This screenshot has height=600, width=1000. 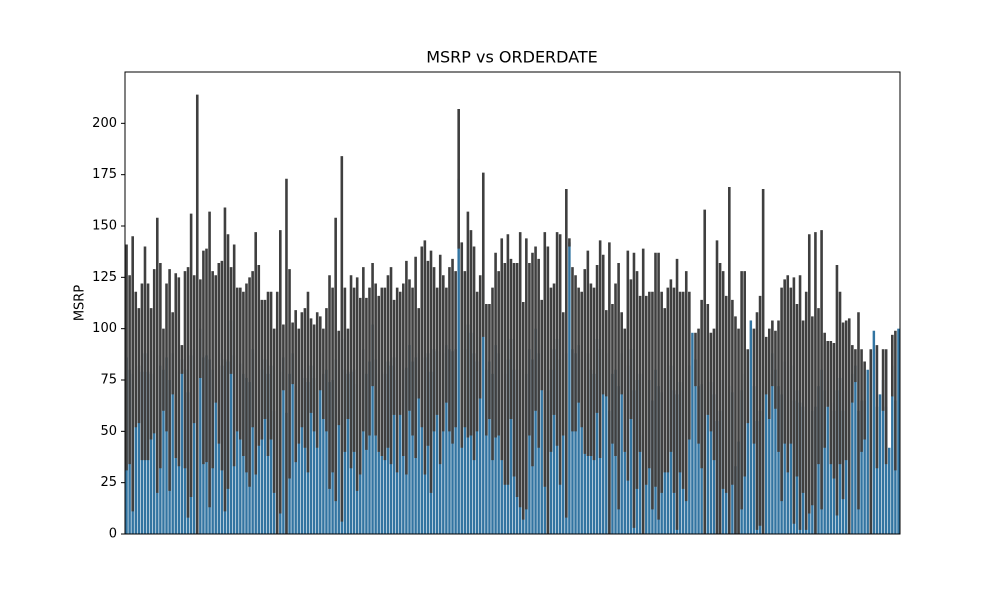 What do you see at coordinates (113, 534) in the screenshot?
I see `y-tick-label: 0` at bounding box center [113, 534].